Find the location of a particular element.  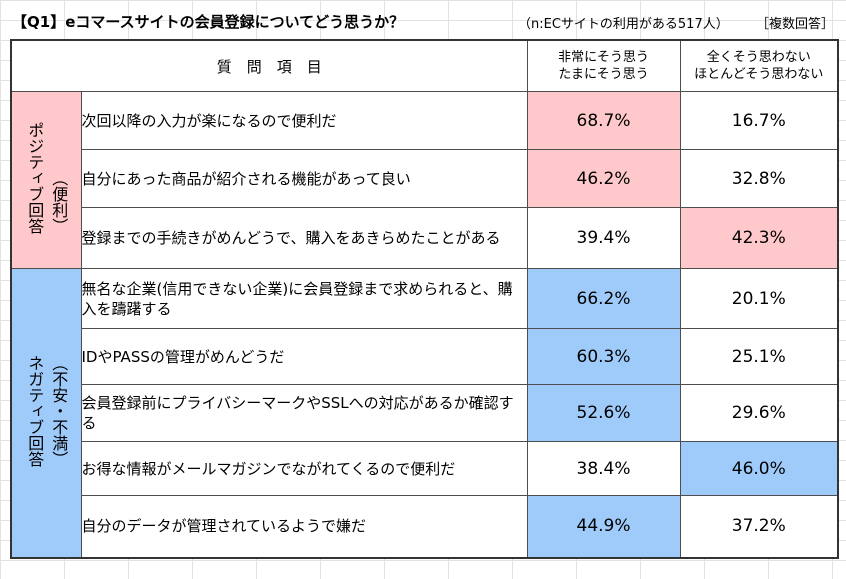

row-value-col1: 52.6% is located at coordinates (603, 413).